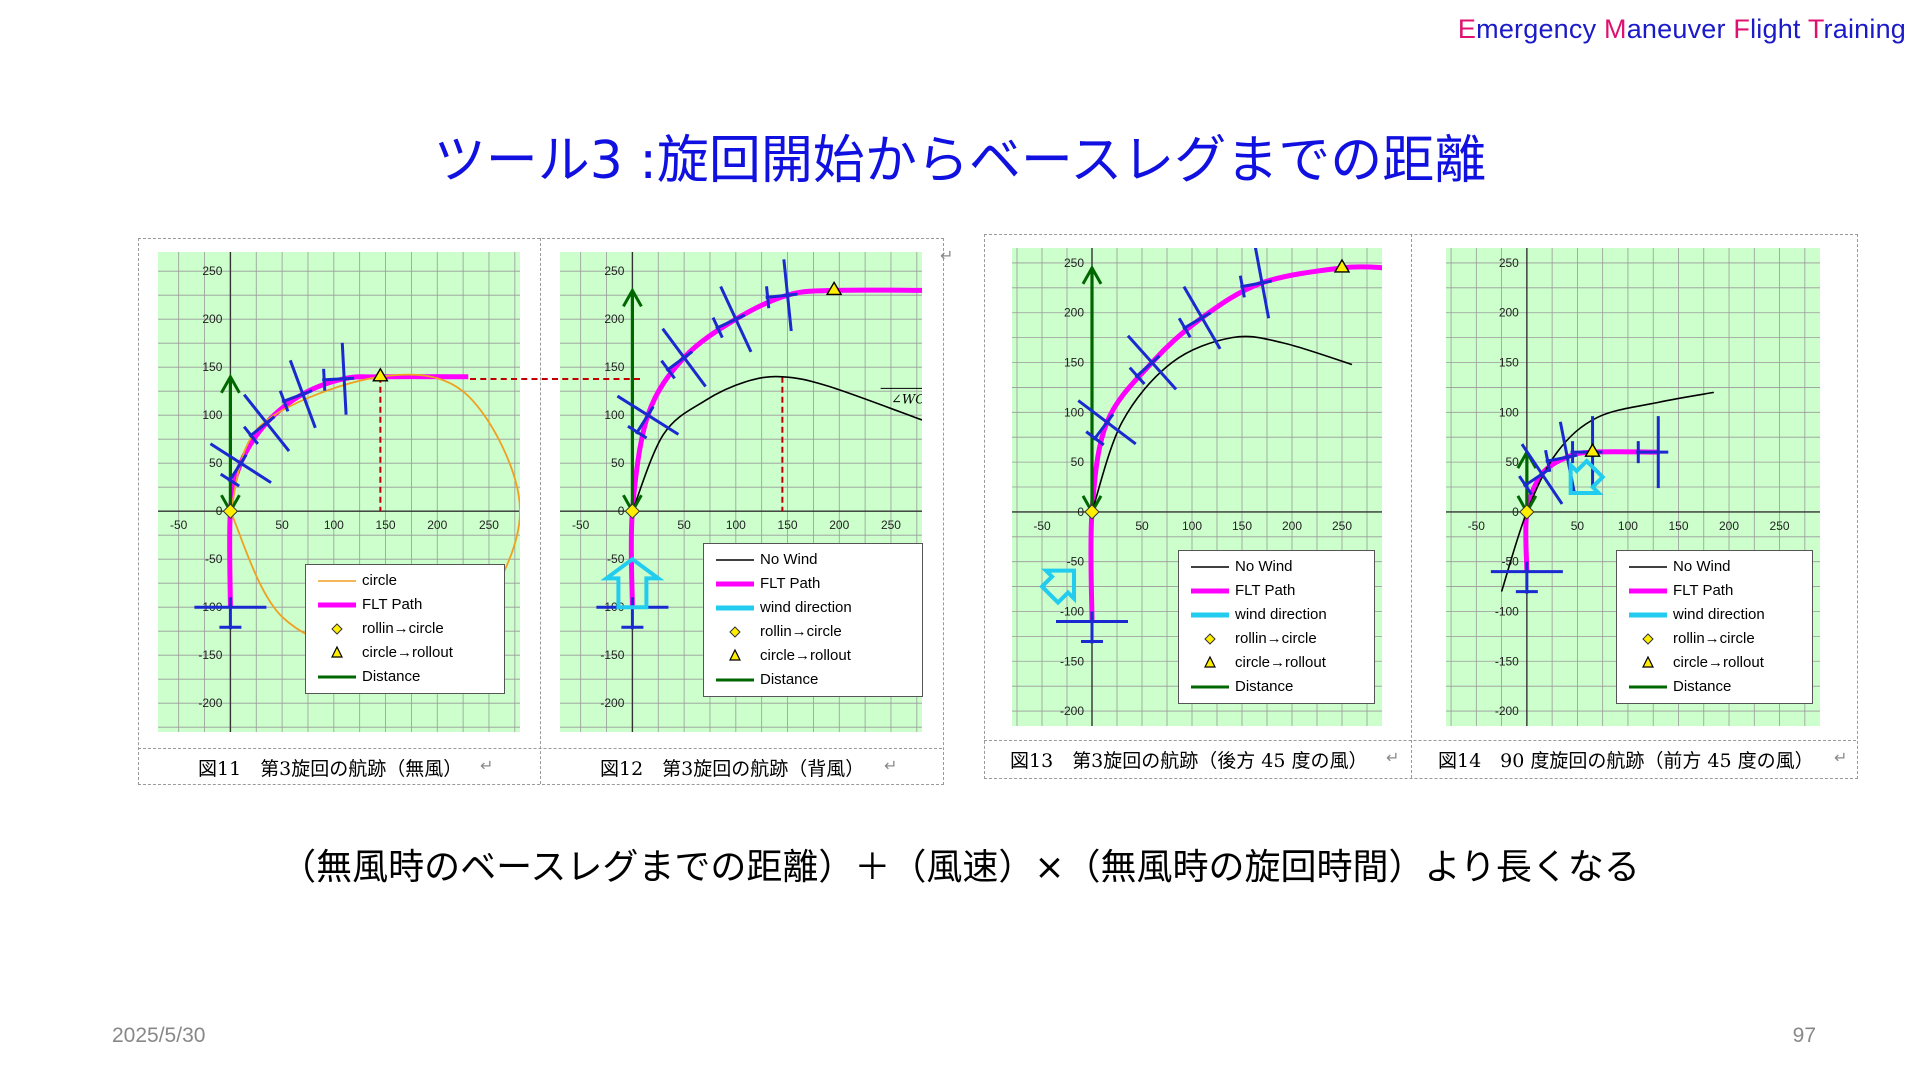 The height and width of the screenshot is (1080, 1920). What do you see at coordinates (405, 581) in the screenshot?
I see `legend-item-circle: circle` at bounding box center [405, 581].